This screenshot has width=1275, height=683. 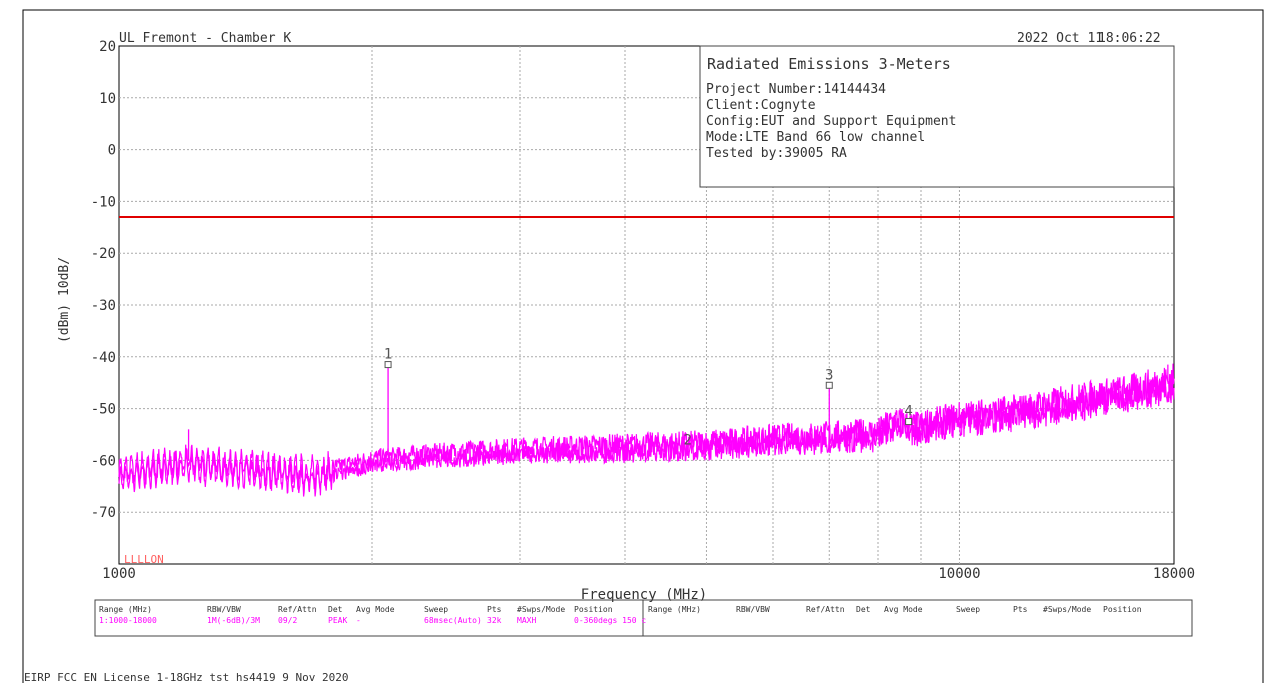 I want to click on info-line: Mode:LTE Band 66 low channel, so click(x=815, y=137).